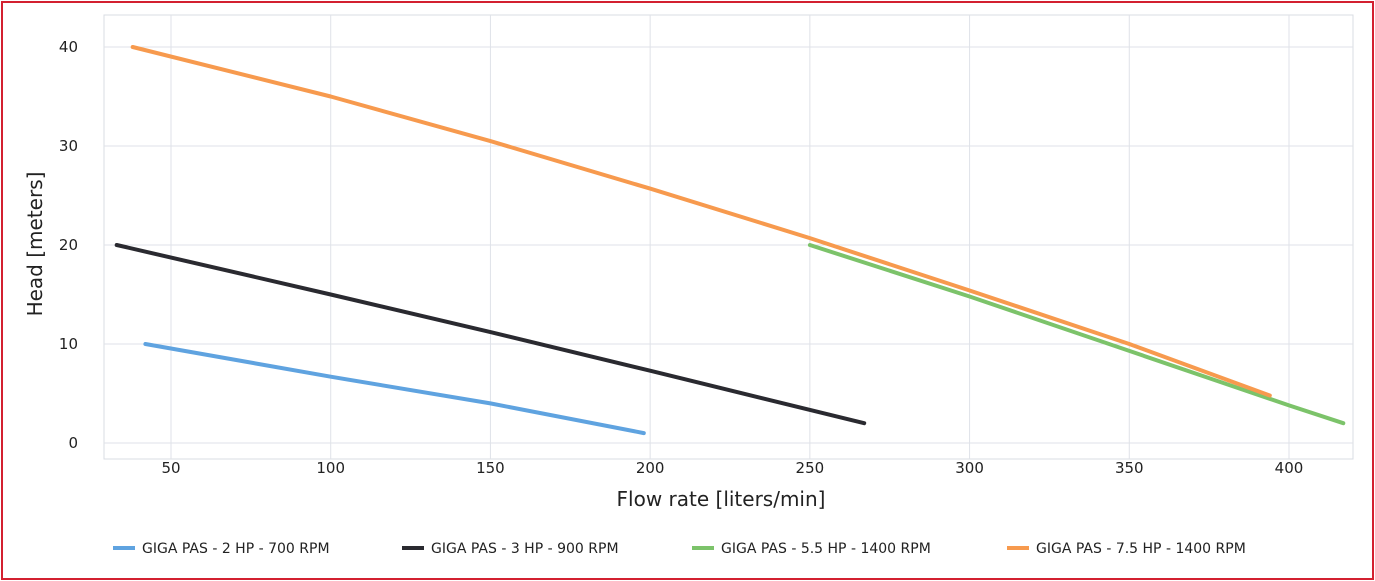 This screenshot has height=581, width=1375. I want to click on x-axis-title: Flow rate [liters/min], so click(721, 499).